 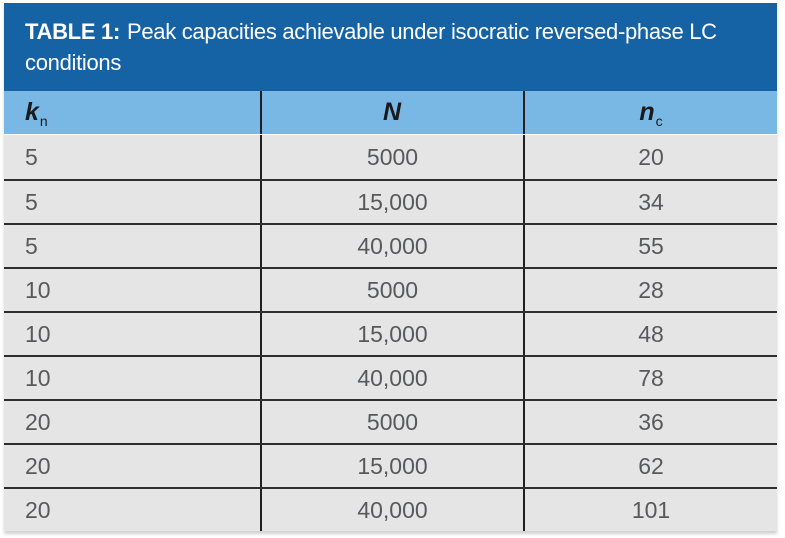 I want to click on table-row: 10 15,000 48, so click(x=390, y=333).